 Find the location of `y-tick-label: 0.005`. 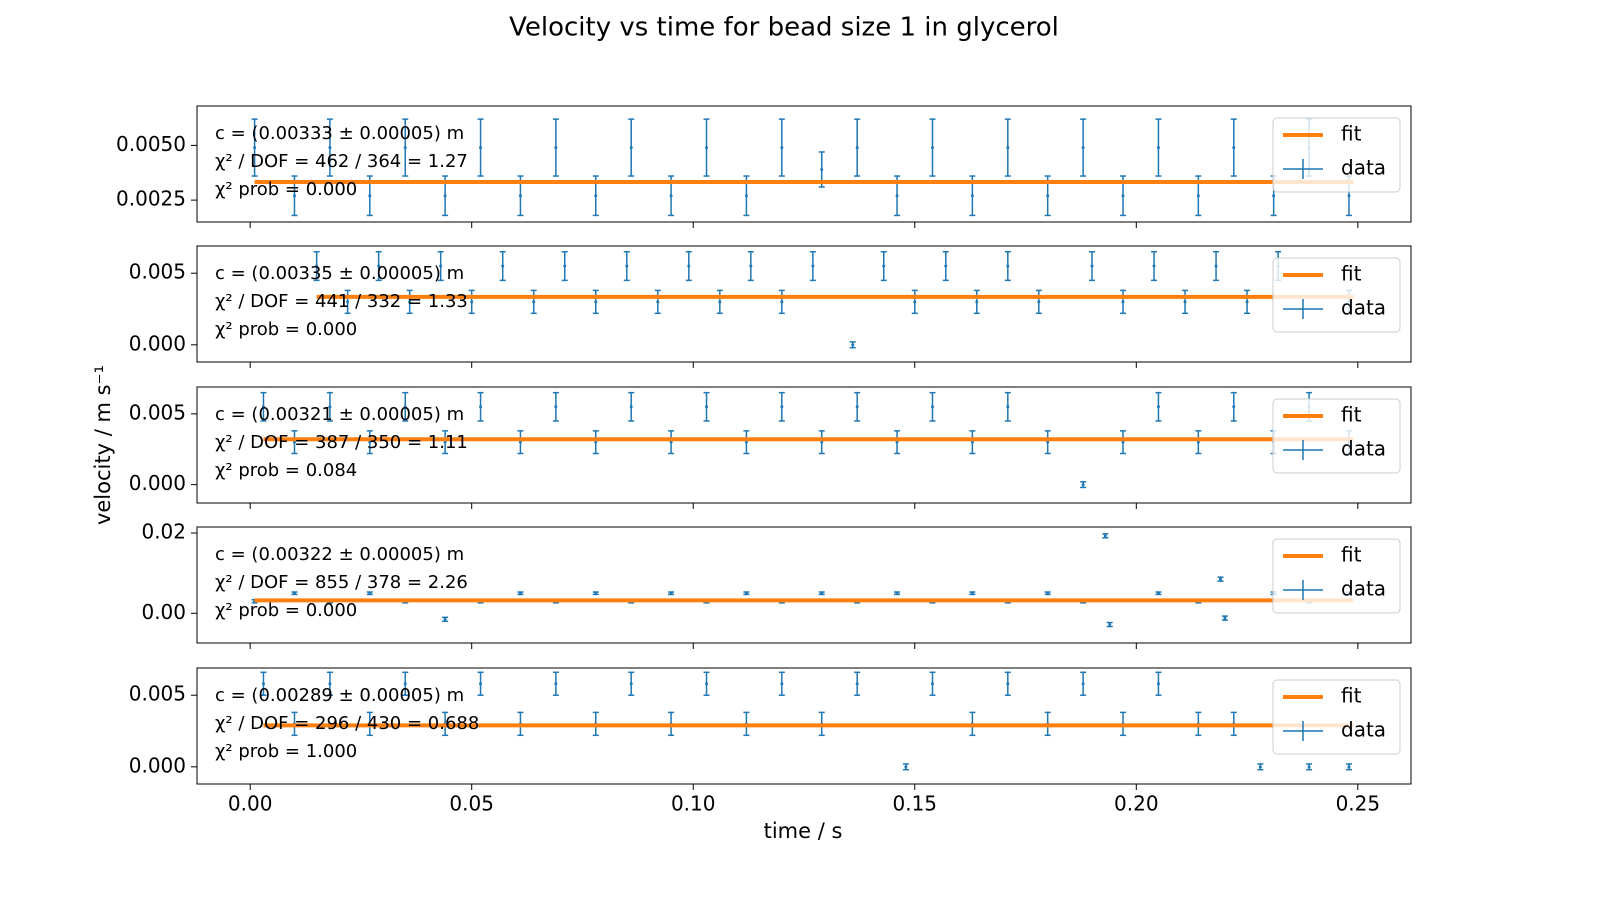

y-tick-label: 0.005 is located at coordinates (157, 412).